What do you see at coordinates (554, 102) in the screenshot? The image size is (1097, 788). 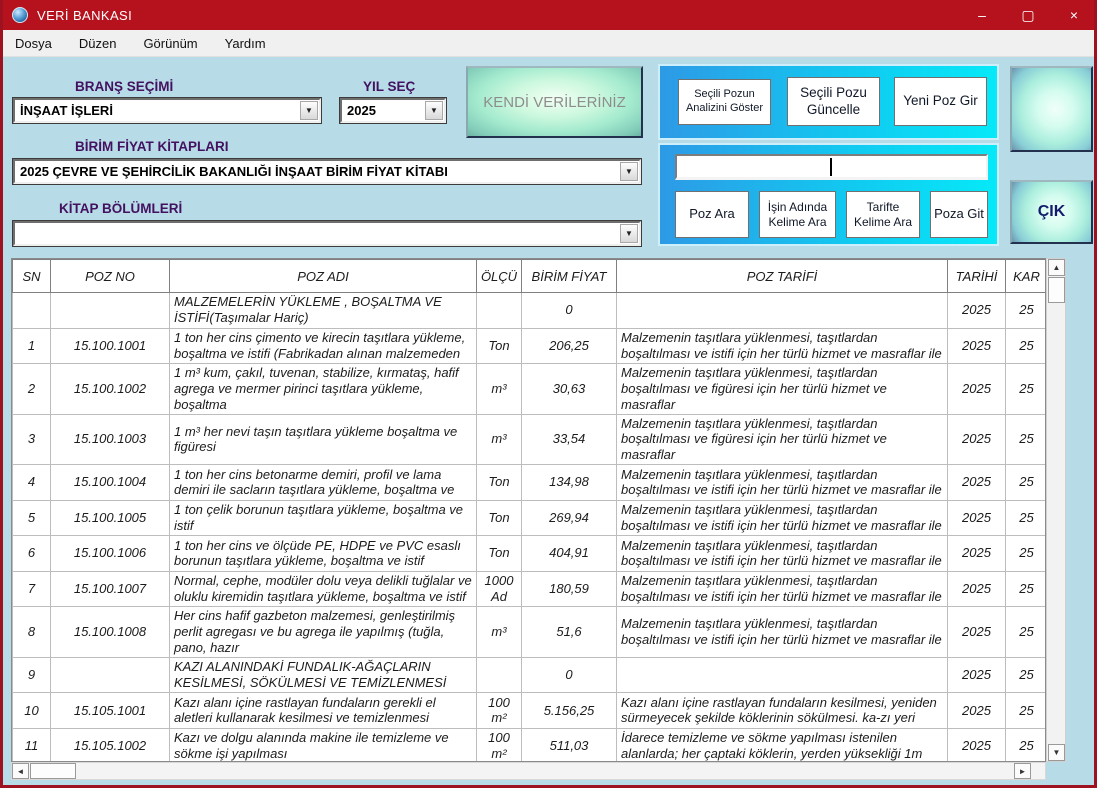 I see `kendi-verileriniz-button: KENDİ VERİLERİNİZ` at bounding box center [554, 102].